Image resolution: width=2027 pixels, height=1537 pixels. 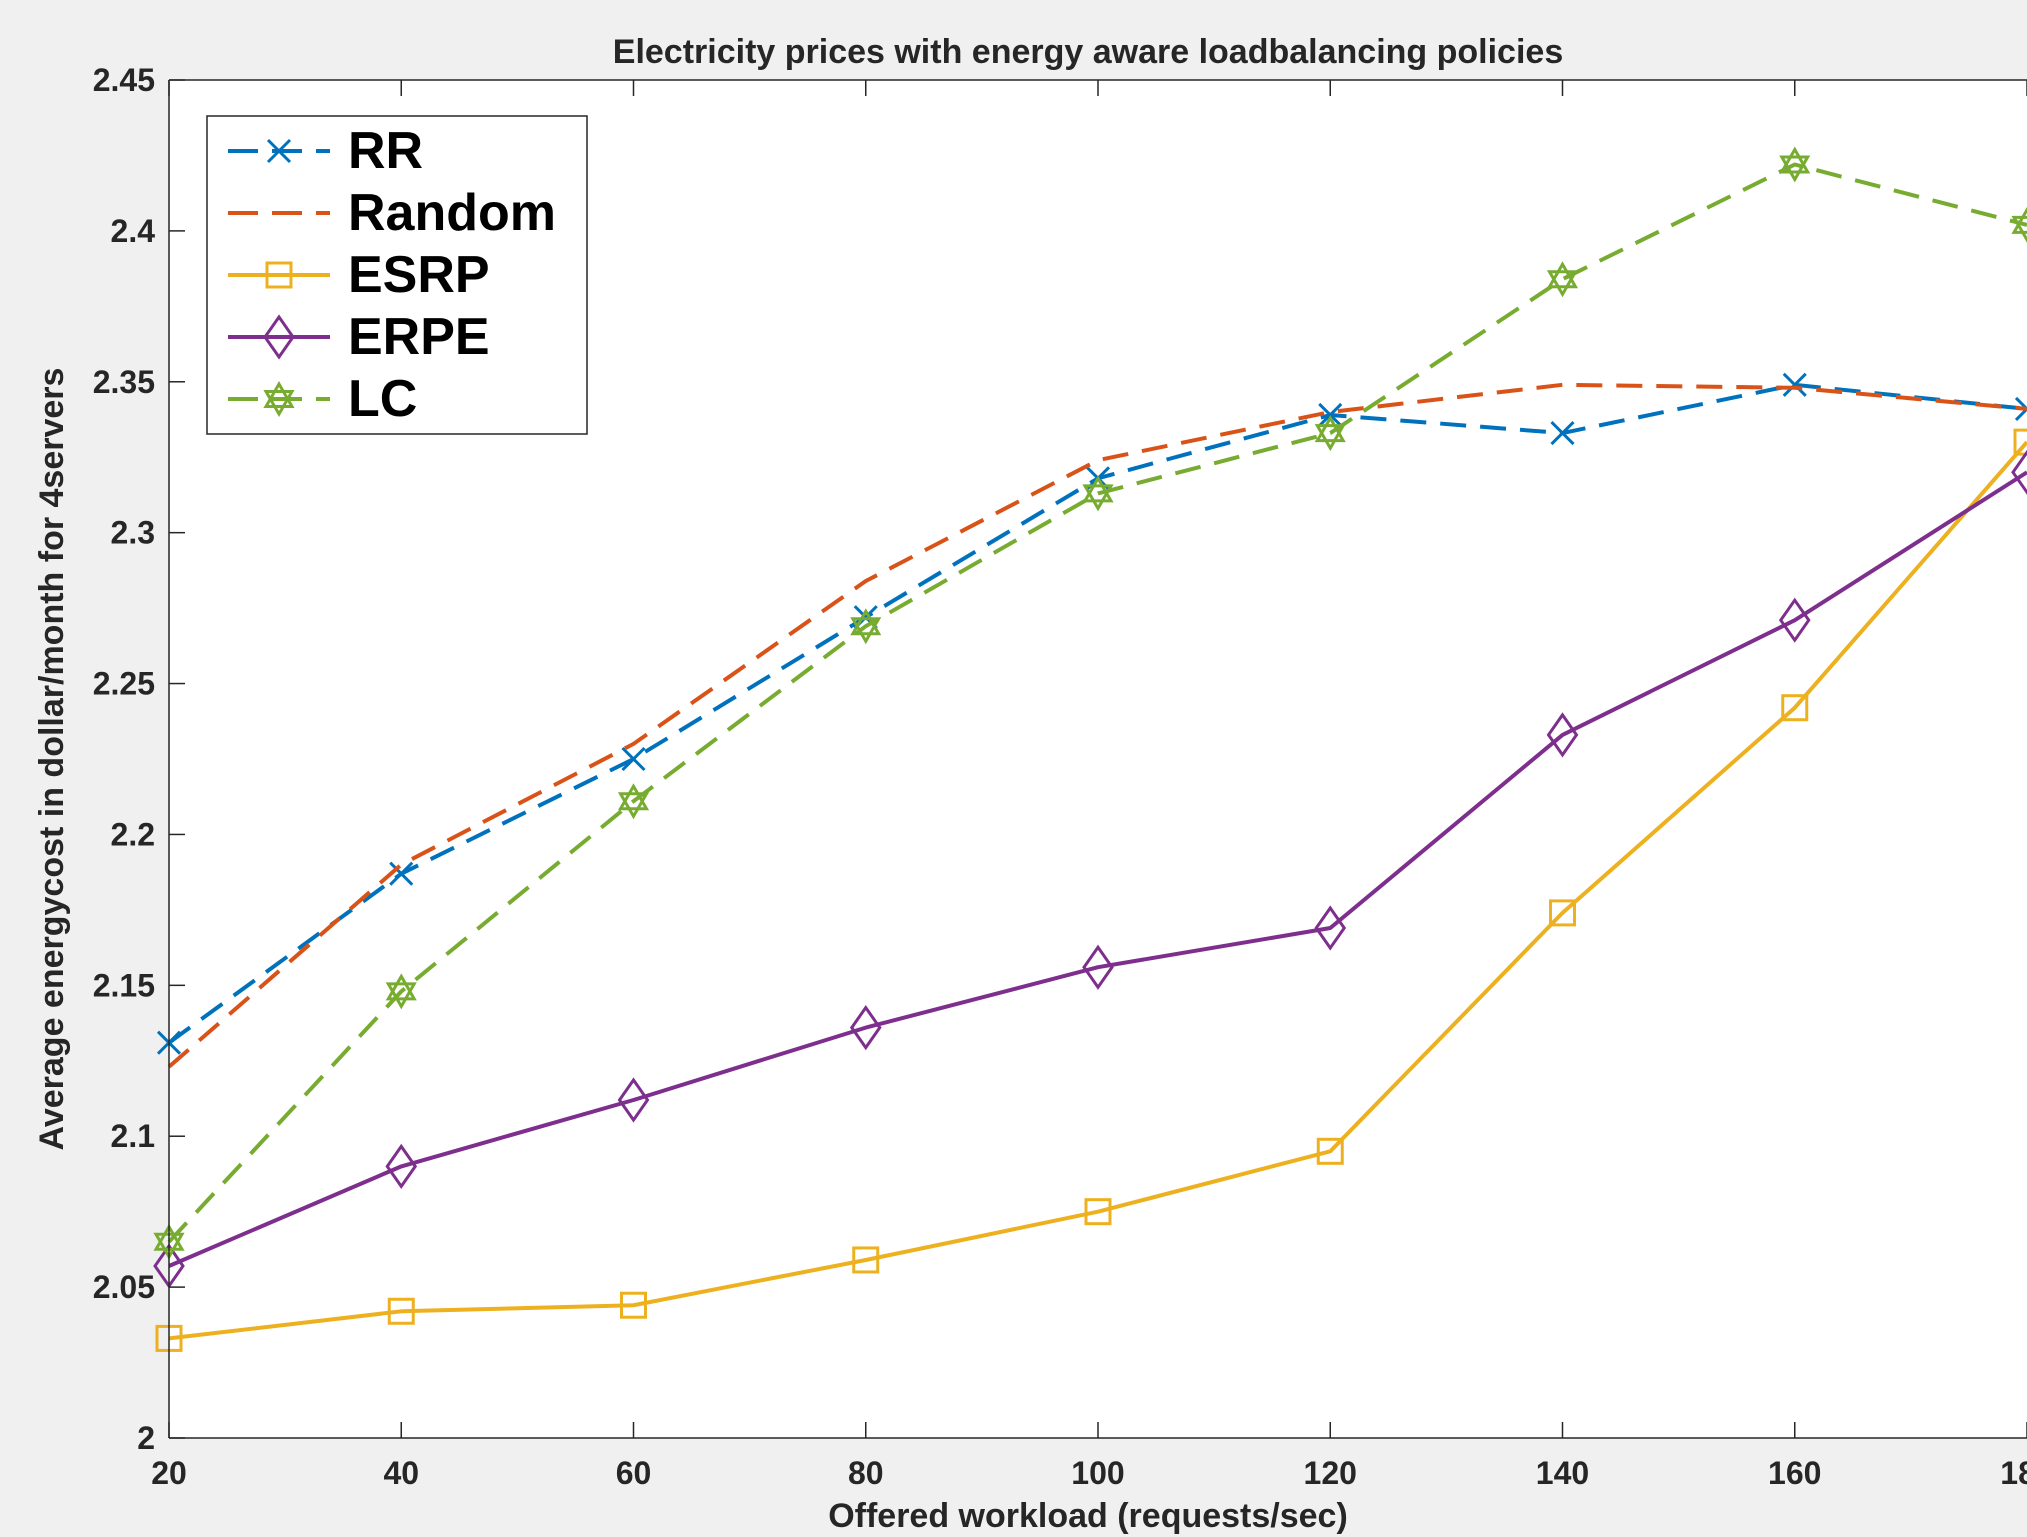 What do you see at coordinates (279, 151) in the screenshot?
I see `legend-marker-rr` at bounding box center [279, 151].